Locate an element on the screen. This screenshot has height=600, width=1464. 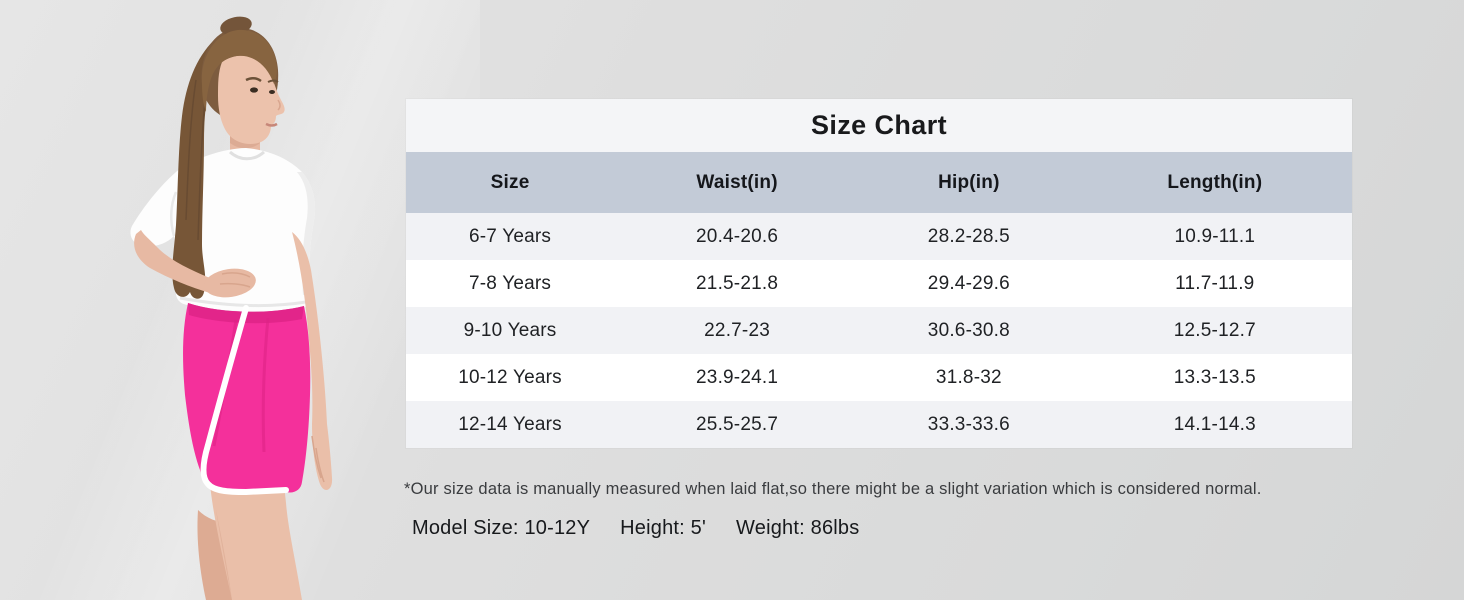
model-info-size: Model Size: 10-12Y is located at coordinates (501, 528).